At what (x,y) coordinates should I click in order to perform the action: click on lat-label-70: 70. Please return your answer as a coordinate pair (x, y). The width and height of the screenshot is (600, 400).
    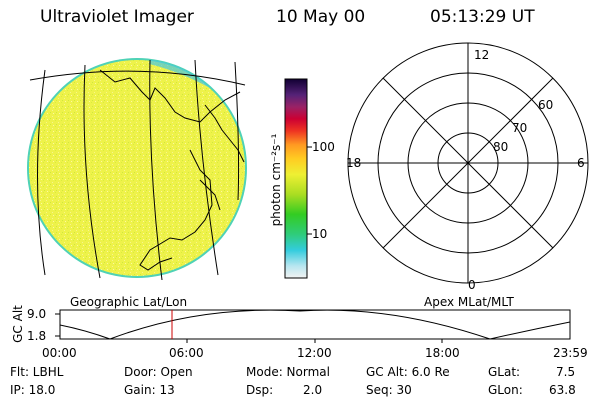
    Looking at the image, I should click on (520, 128).